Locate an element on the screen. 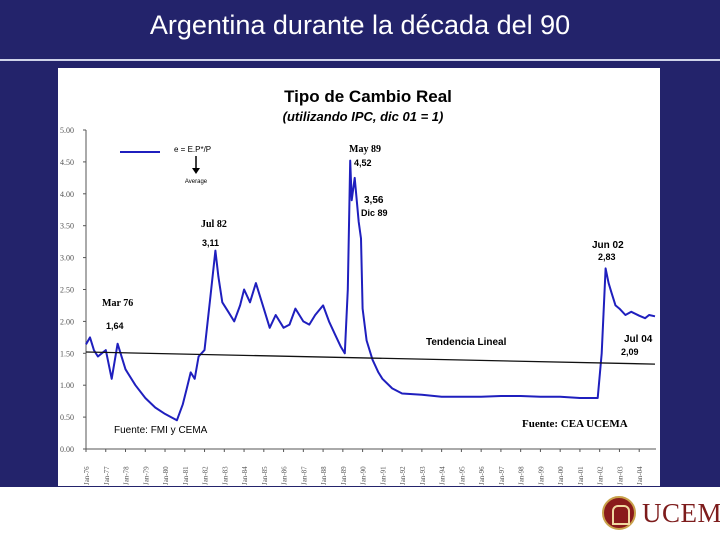 This screenshot has width=720, height=540. x-tick-label: Jan-87 is located at coordinates (304, 475).